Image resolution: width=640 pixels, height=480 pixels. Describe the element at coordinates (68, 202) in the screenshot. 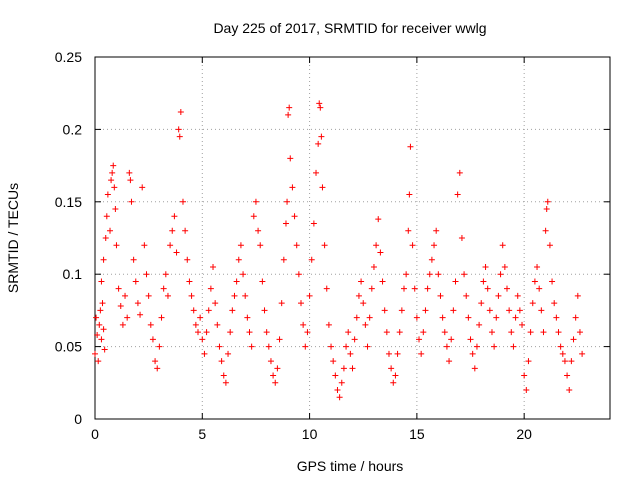

I see `y-tick-label: 0.15` at that location.